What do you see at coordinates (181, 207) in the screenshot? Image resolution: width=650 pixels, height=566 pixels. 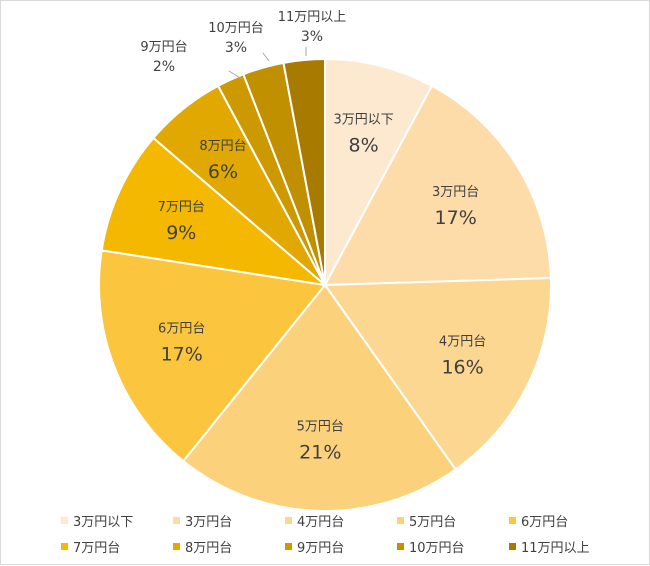 I see `slice-category-label: 7万円台` at bounding box center [181, 207].